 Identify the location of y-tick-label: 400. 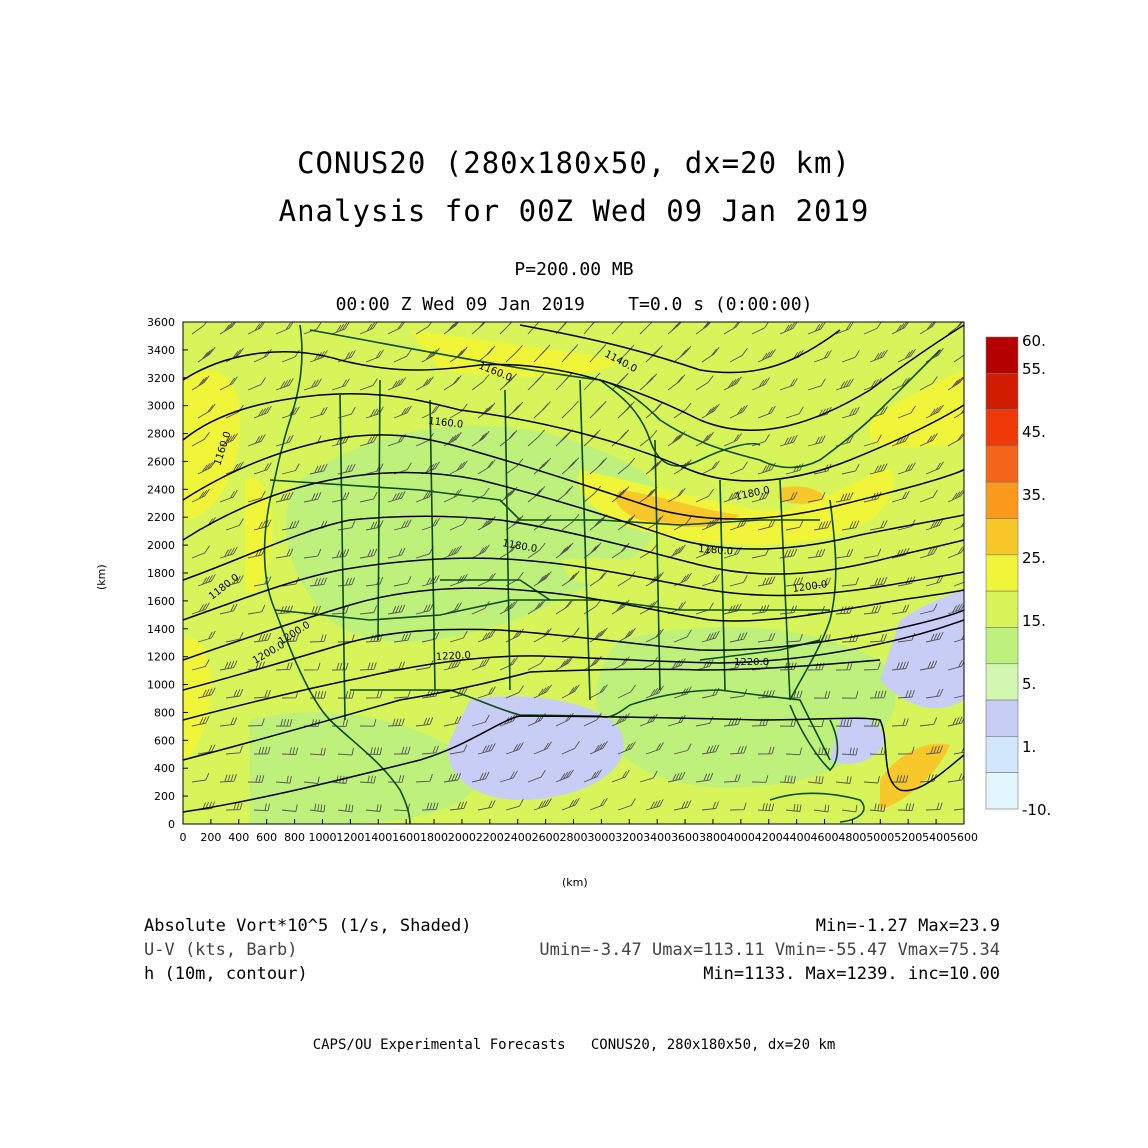
(164, 768).